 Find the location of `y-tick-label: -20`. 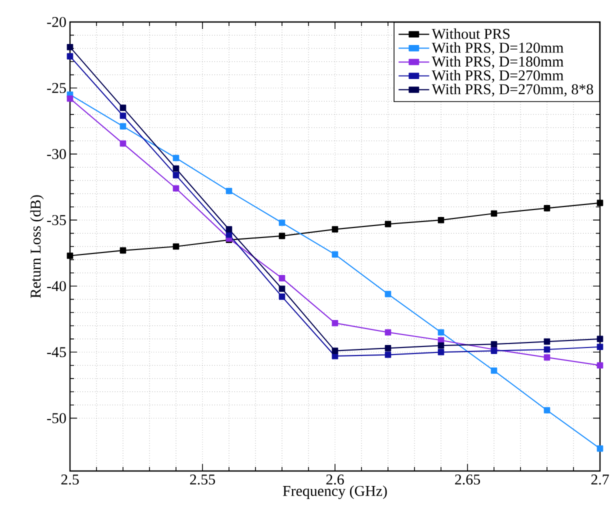

y-tick-label: -20 is located at coordinates (56, 22).